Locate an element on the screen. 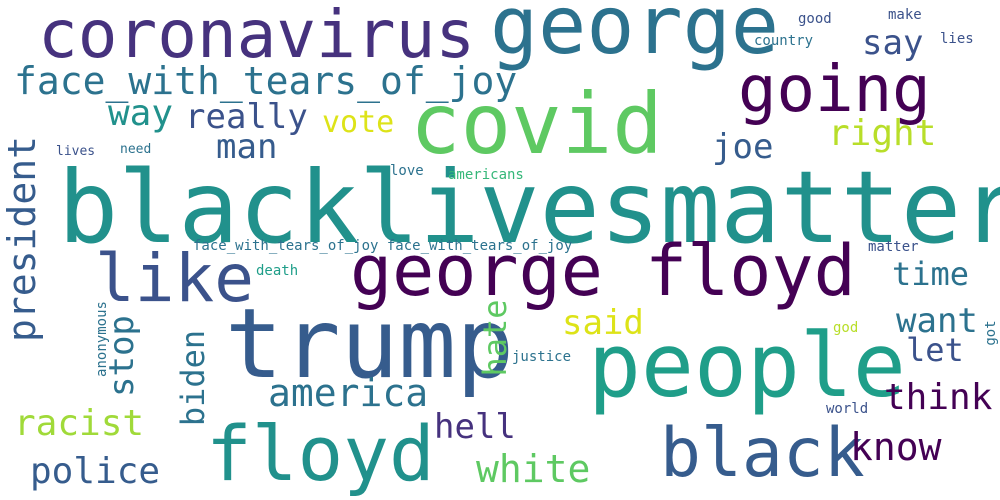 The image size is (1000, 500). word-biden: biden is located at coordinates (193, 378).